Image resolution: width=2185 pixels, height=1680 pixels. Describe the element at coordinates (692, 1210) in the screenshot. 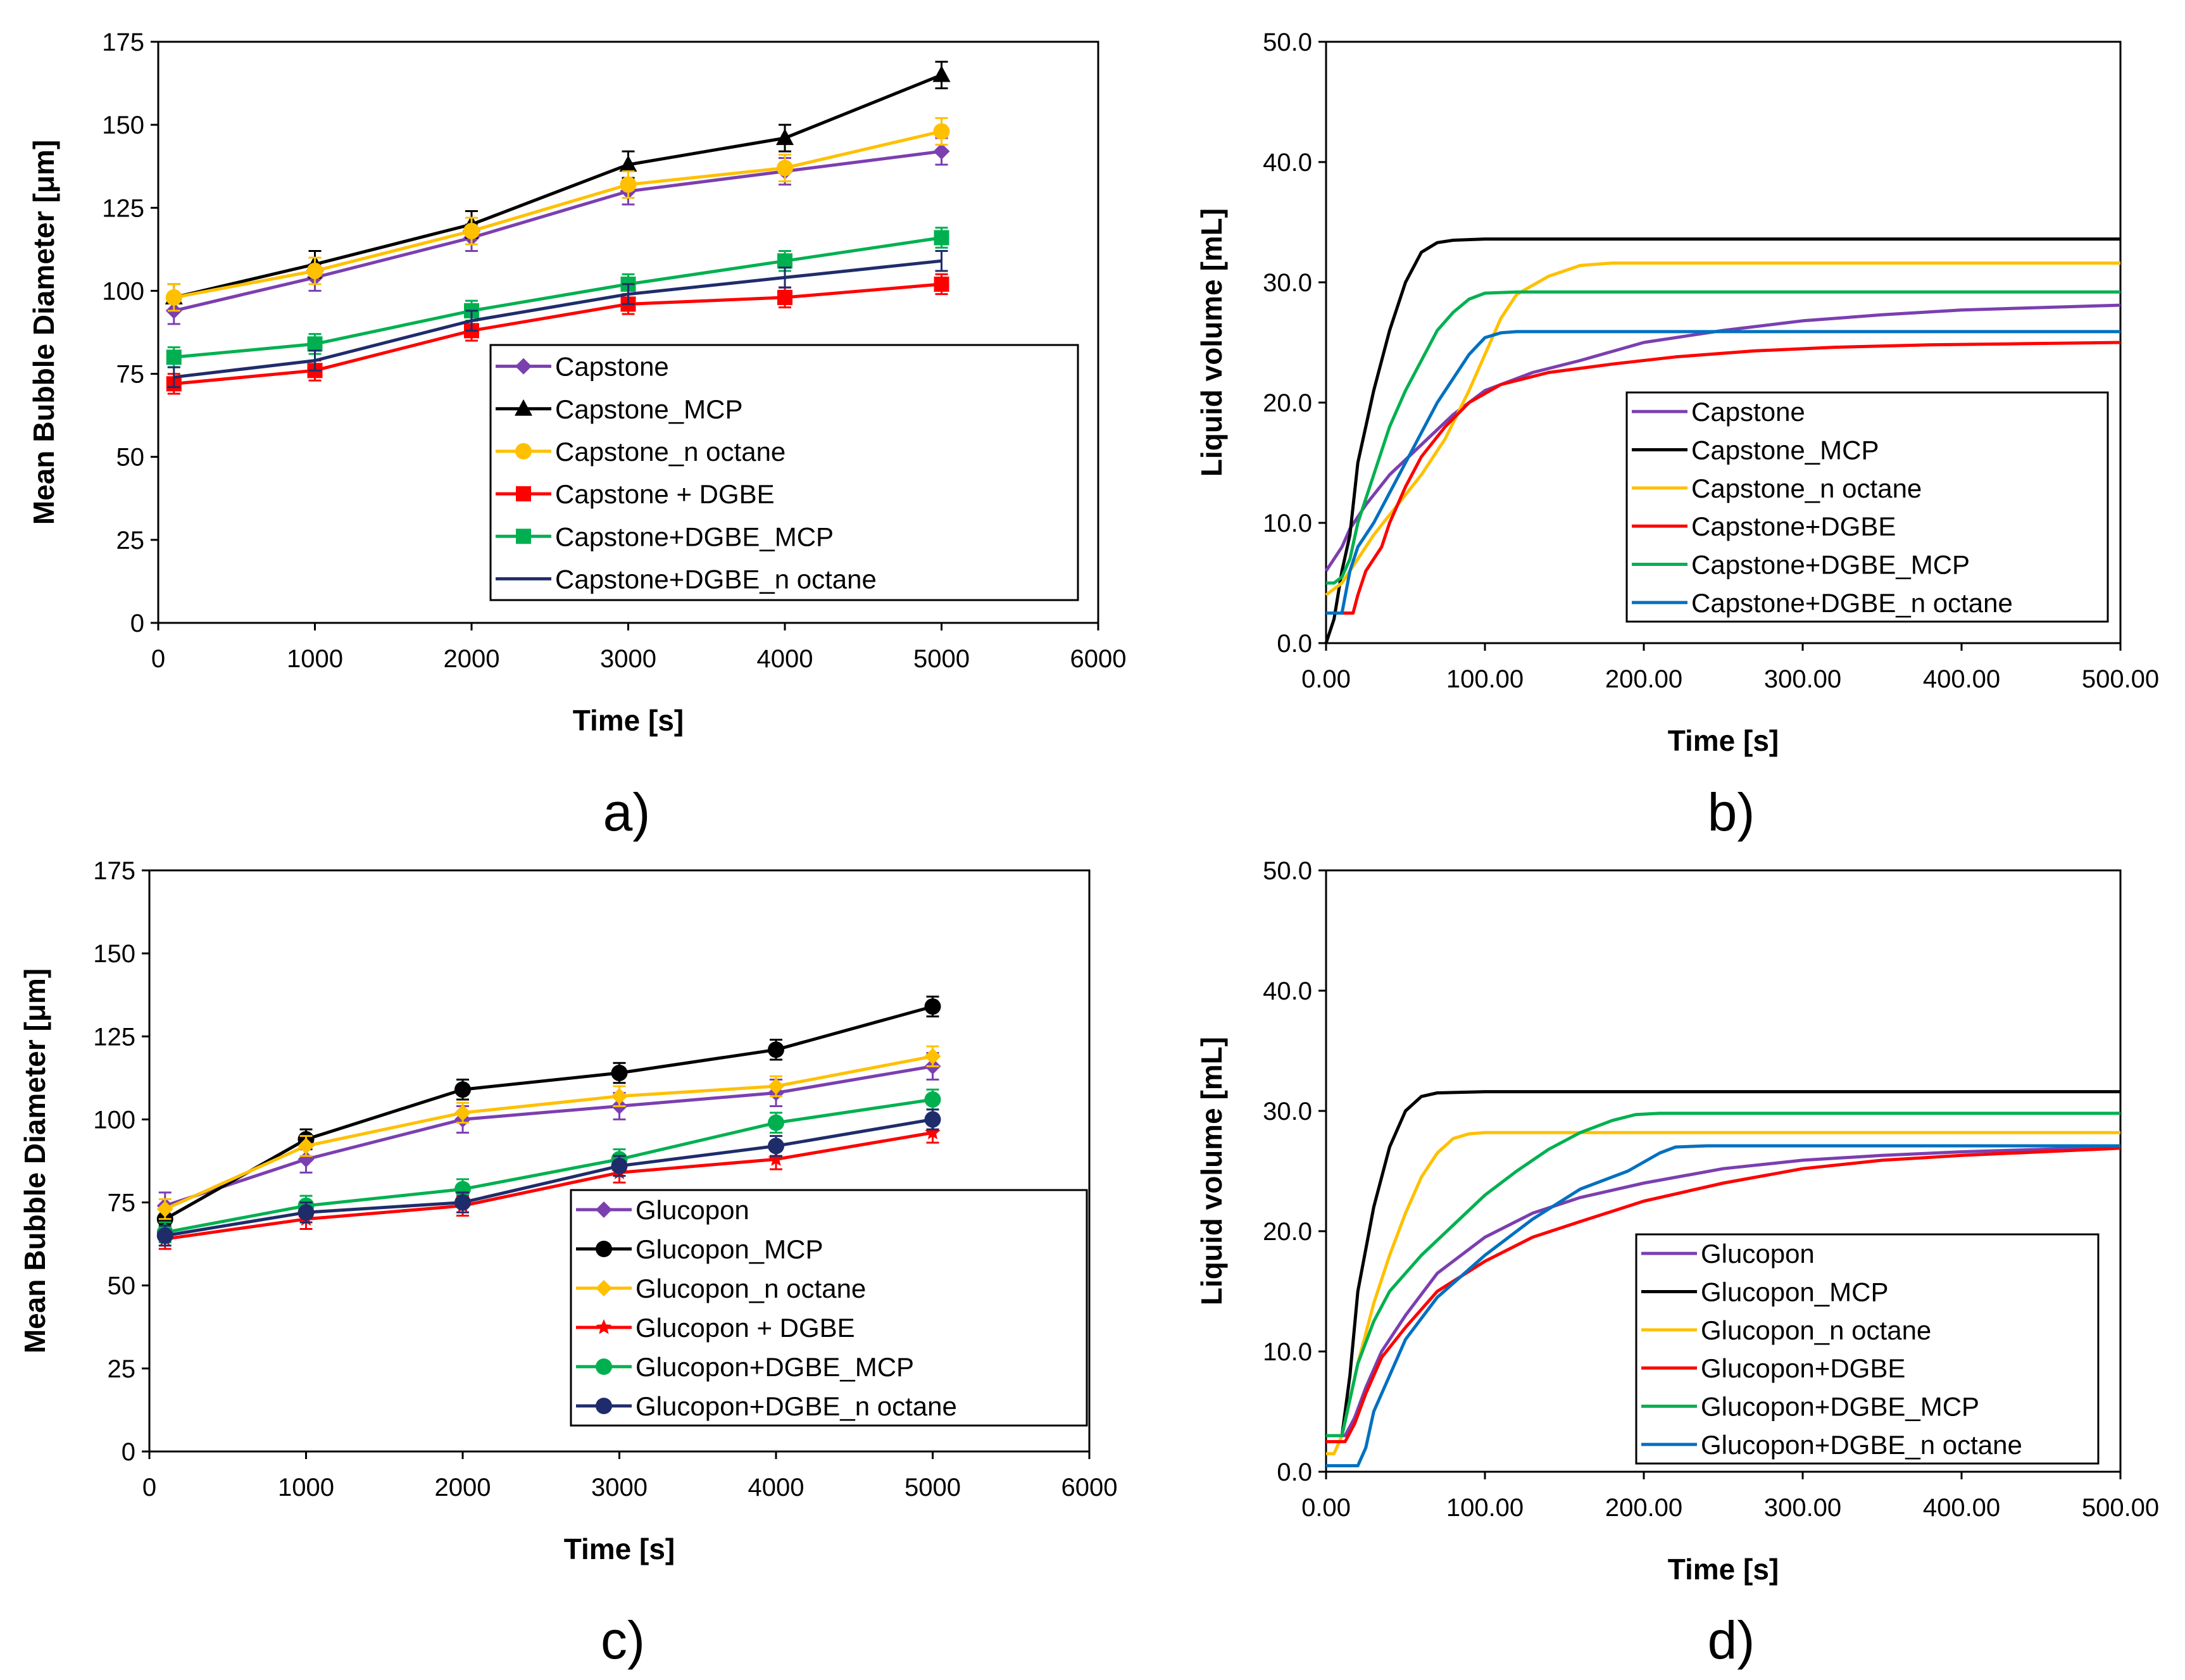

I see `legend-label: Glucopon` at that location.